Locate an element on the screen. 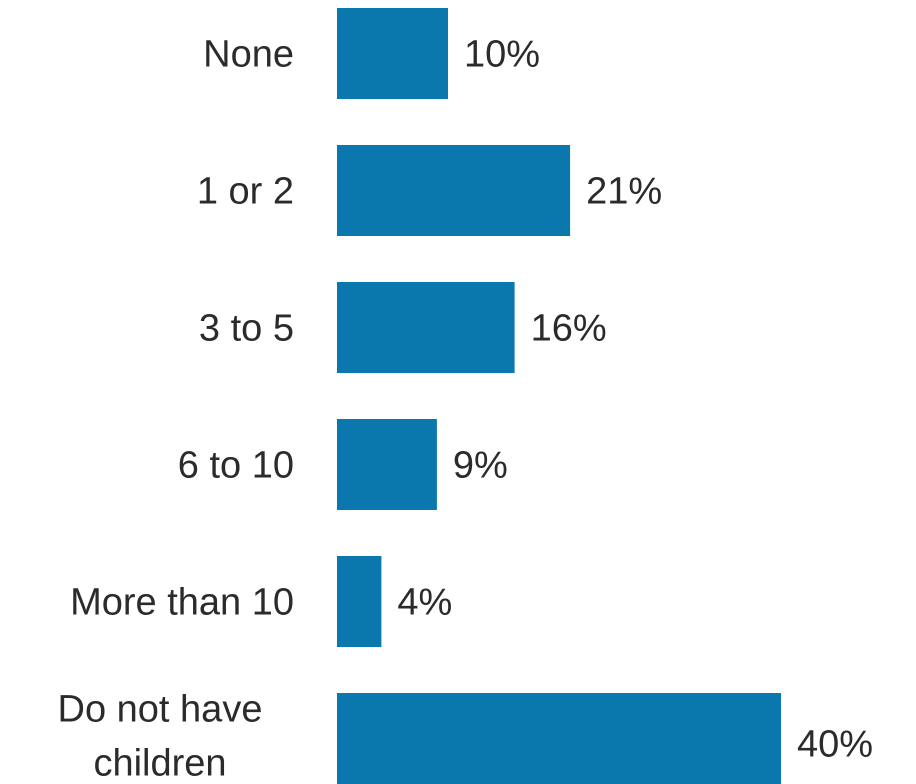 The height and width of the screenshot is (784, 916). category-label-line: Do not have is located at coordinates (160, 710).